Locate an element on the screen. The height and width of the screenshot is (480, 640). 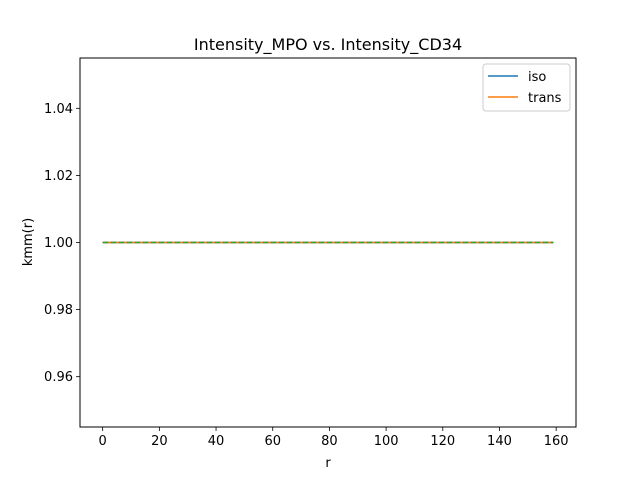
y-tick-label: 0.96 is located at coordinates (58, 377).